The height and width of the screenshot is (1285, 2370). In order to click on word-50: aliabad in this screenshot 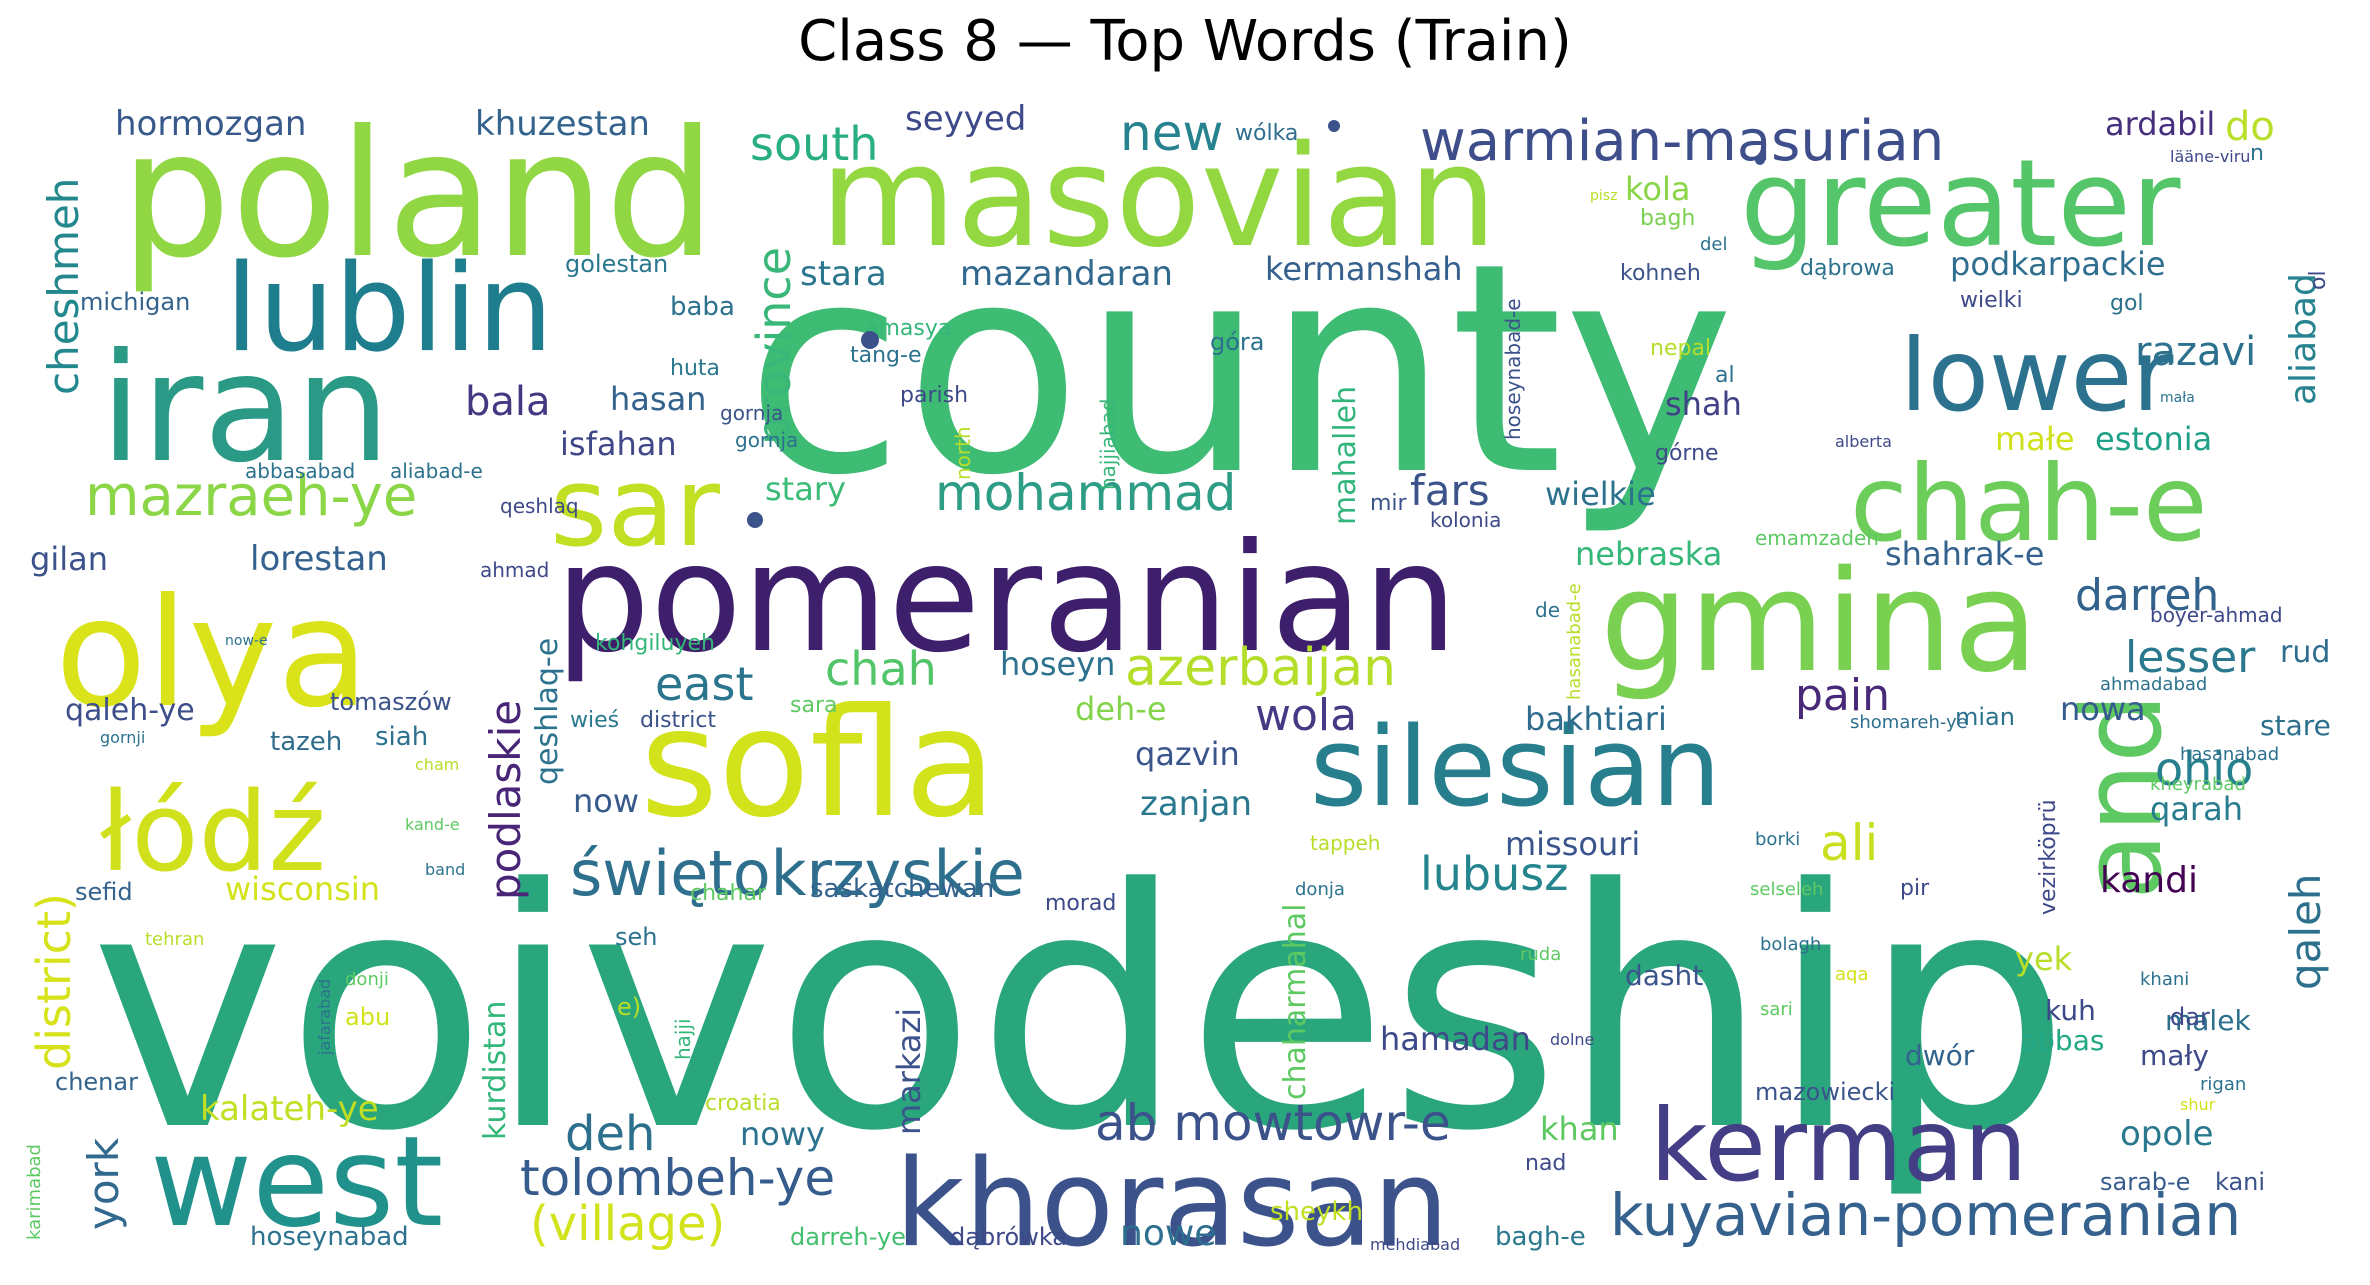, I will do `click(2303, 339)`.